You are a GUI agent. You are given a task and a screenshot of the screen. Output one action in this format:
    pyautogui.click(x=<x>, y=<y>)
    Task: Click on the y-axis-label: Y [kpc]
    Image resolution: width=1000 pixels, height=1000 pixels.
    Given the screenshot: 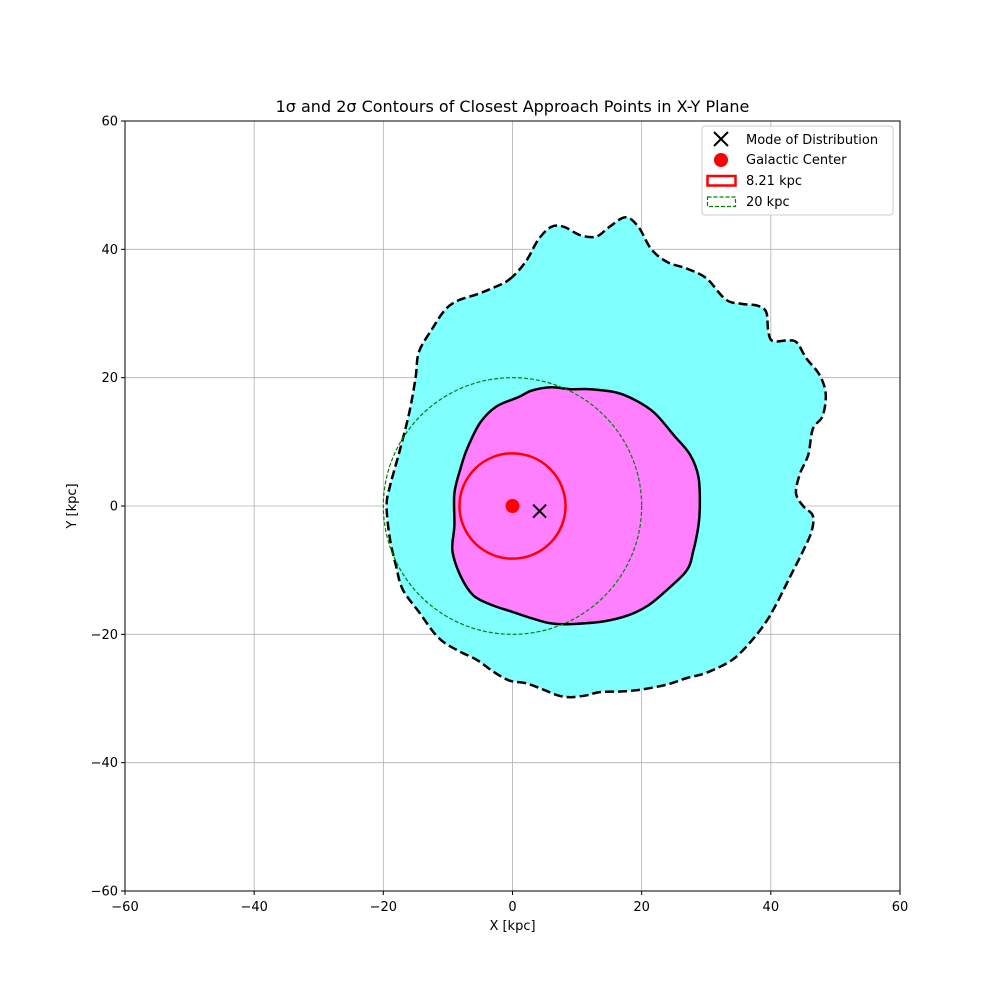 What is the action you would take?
    pyautogui.click(x=72, y=506)
    